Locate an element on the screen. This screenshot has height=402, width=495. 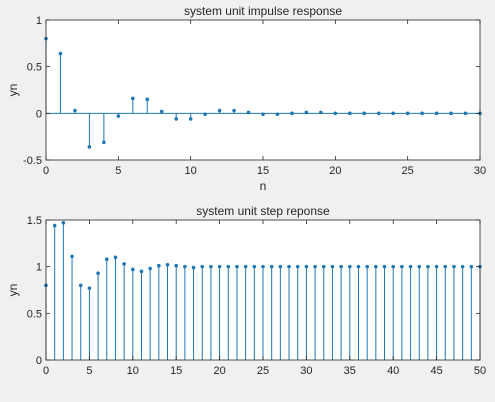
step-xtick-label-35: 35 is located at coordinates (350, 371).